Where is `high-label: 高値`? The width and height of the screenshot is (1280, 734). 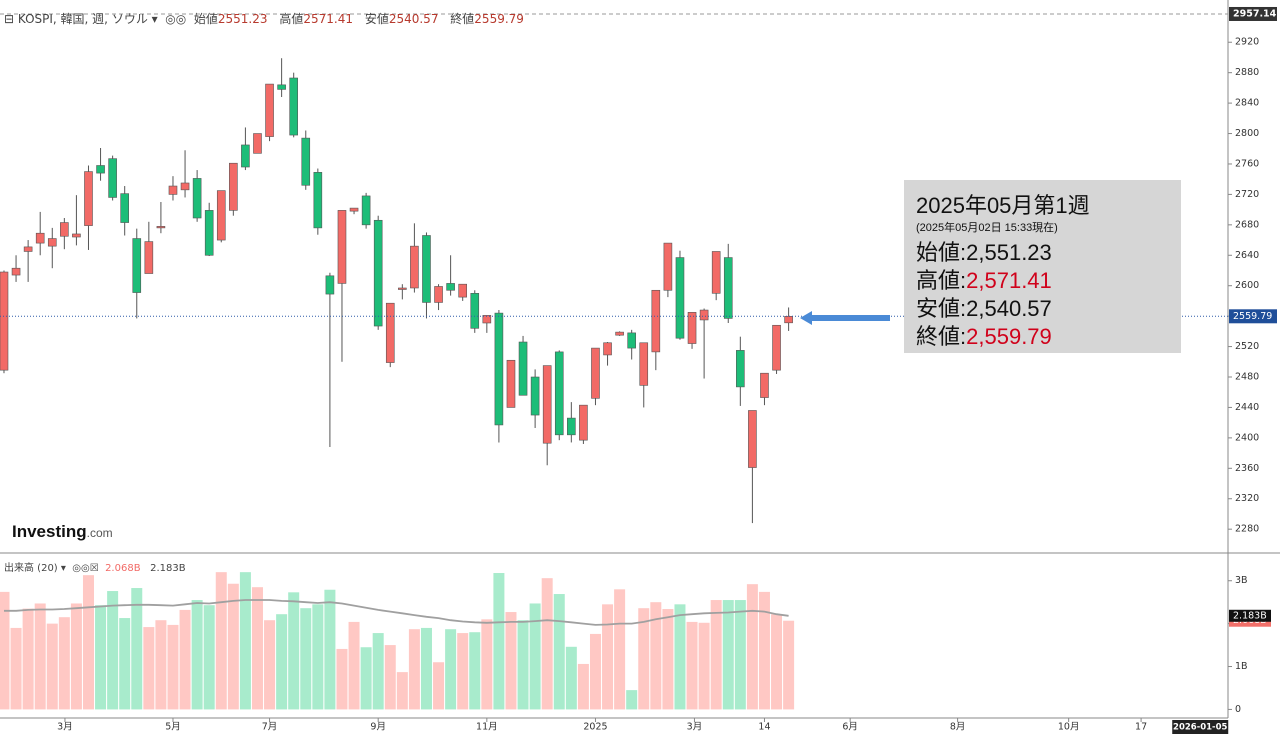 high-label: 高値 is located at coordinates (291, 19).